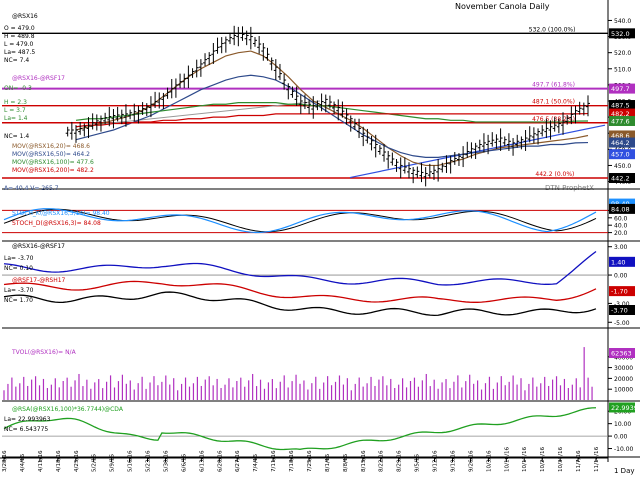 Image resolution: width=640 pixels, height=480 pixels. Describe the element at coordinates (23, 463) in the screenshot. I see `x-tick-label: 4/4/16` at that location.